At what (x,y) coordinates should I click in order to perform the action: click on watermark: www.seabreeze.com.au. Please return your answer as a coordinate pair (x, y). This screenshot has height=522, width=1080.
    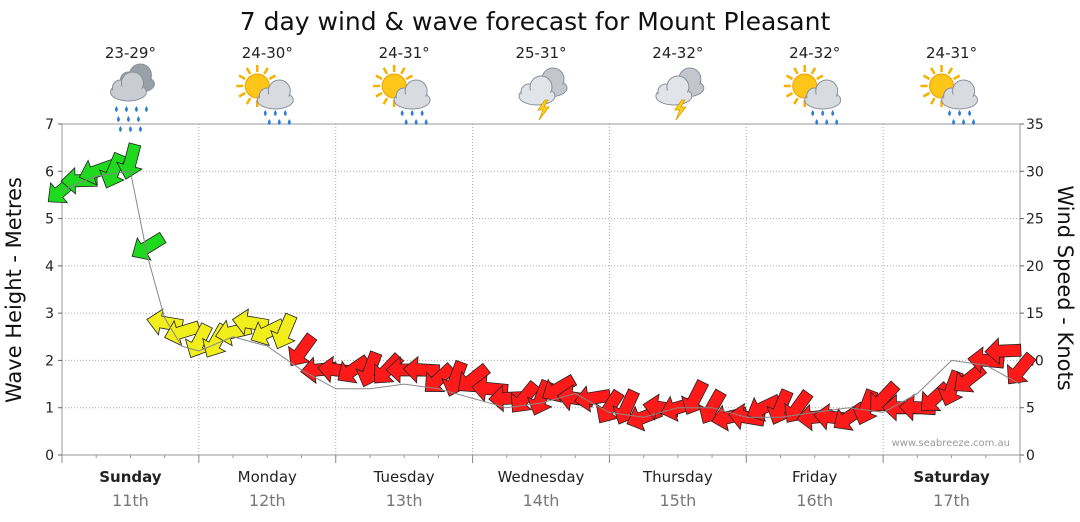
    Looking at the image, I should click on (951, 443).